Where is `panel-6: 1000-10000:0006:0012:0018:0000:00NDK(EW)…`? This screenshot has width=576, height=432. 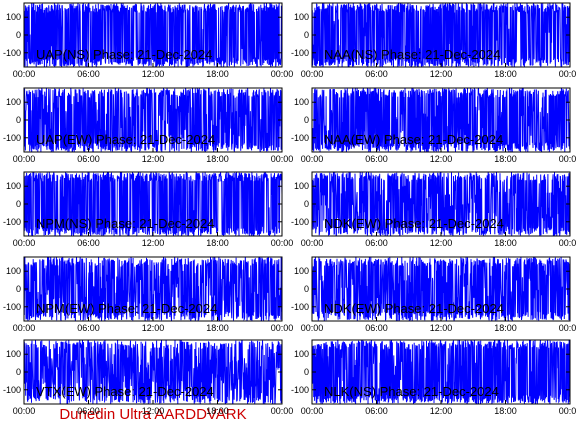
panel-6: 1000-10000:0006:0012:0018:0000:00NDK(EW)… is located at coordinates (433, 209).